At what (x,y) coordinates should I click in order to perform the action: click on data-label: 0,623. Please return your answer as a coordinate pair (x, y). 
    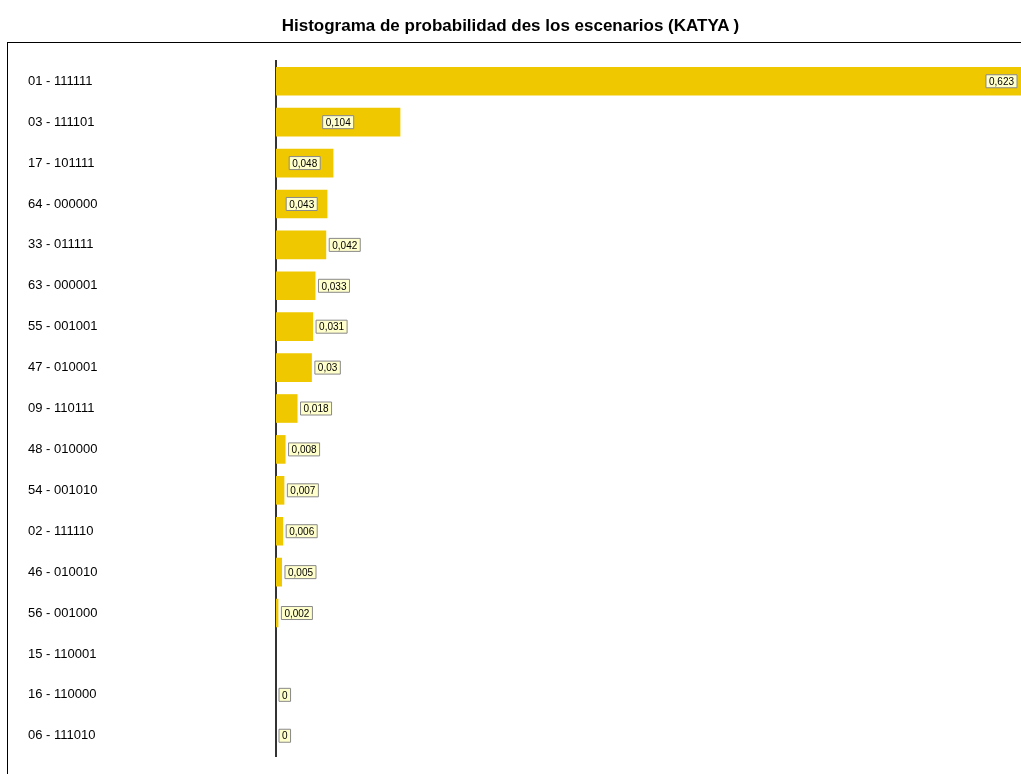
    Looking at the image, I should click on (1001, 81).